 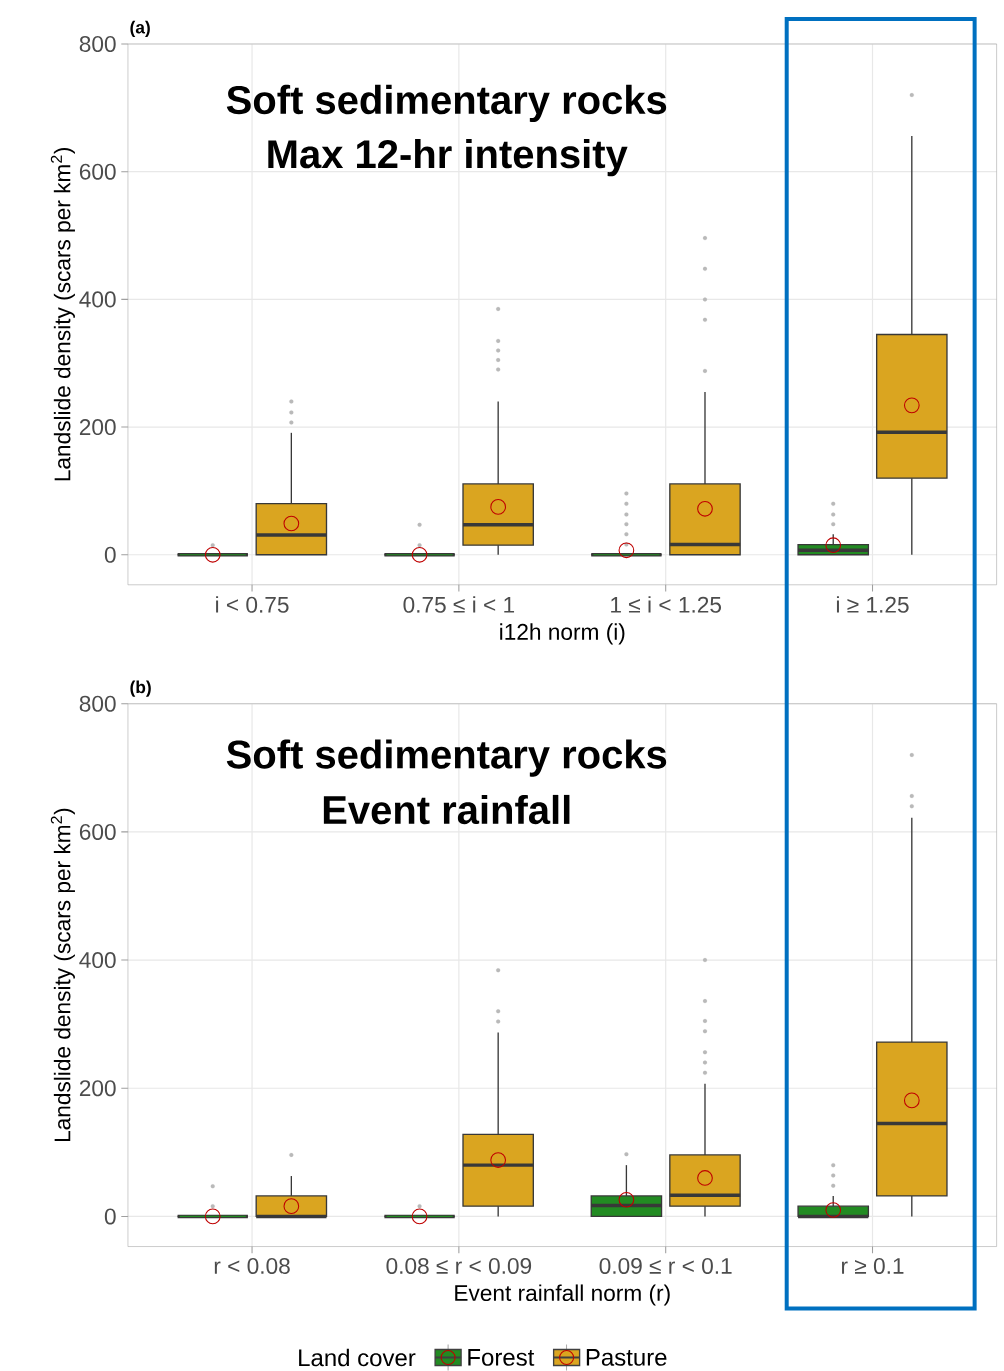 I want to click on text: (b), so click(x=141, y=688).